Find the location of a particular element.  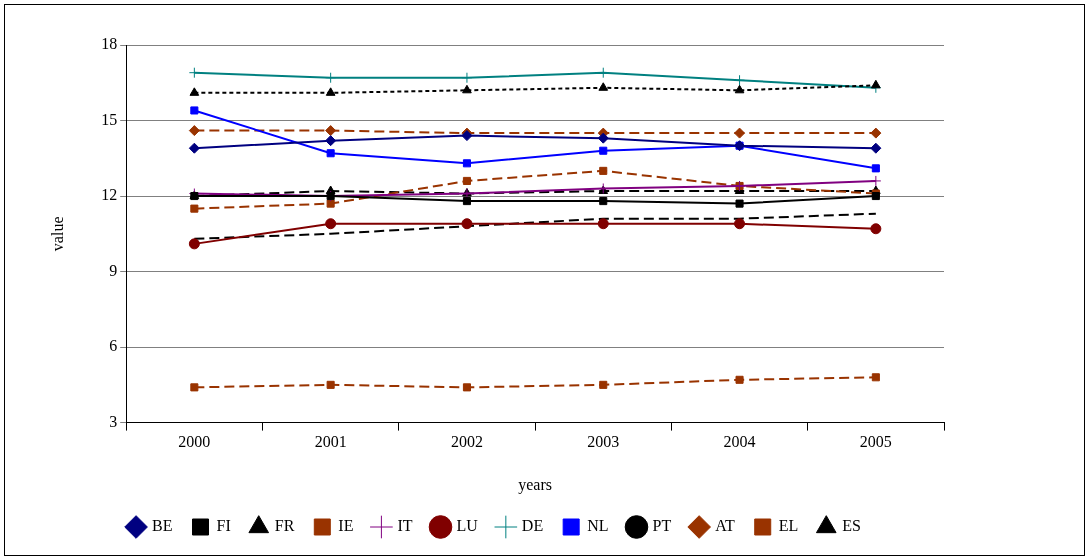

y-tick-label: 6 is located at coordinates (113, 346).